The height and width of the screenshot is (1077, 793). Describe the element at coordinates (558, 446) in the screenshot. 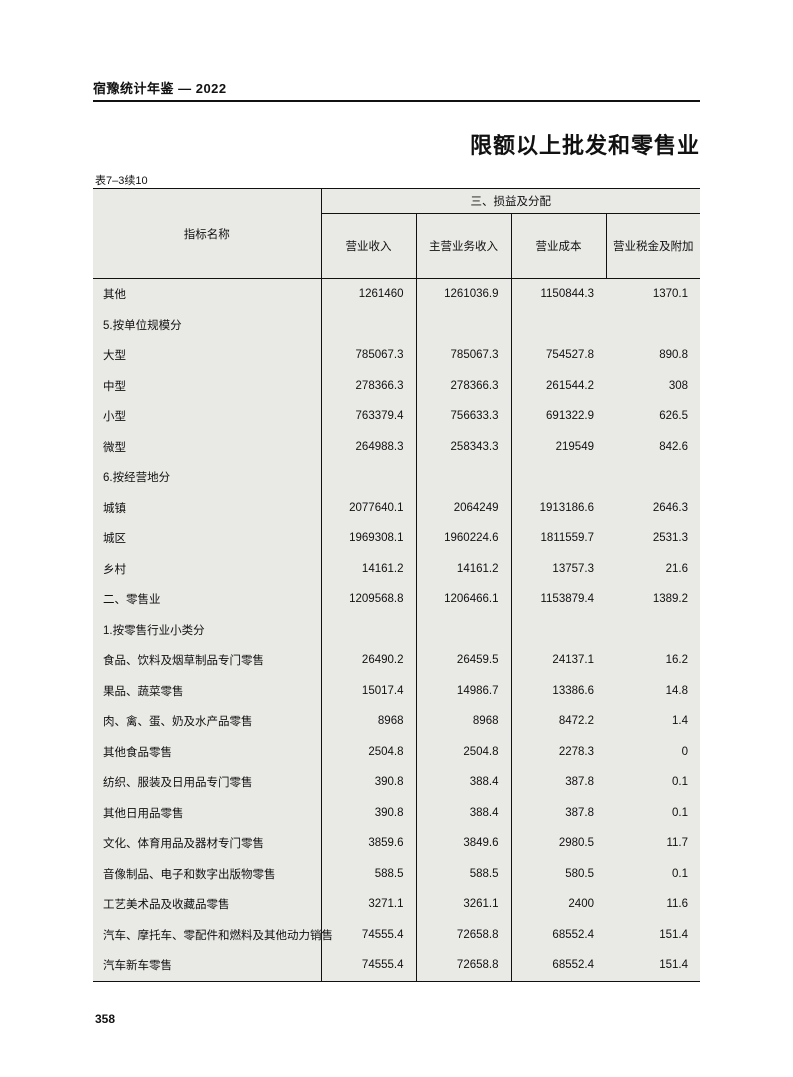

I see `cell-value: 219549` at that location.